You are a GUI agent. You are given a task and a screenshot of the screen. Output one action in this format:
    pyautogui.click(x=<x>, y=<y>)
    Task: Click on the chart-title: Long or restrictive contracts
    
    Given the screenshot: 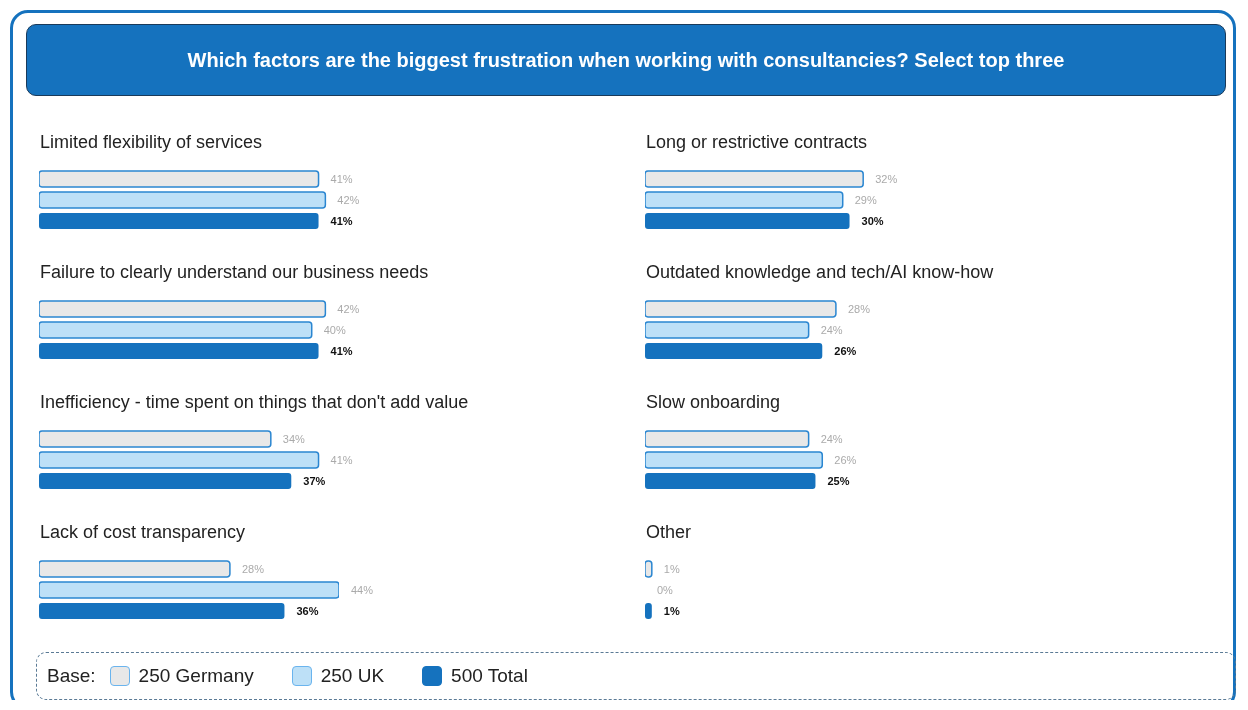 What is the action you would take?
    pyautogui.click(x=757, y=142)
    